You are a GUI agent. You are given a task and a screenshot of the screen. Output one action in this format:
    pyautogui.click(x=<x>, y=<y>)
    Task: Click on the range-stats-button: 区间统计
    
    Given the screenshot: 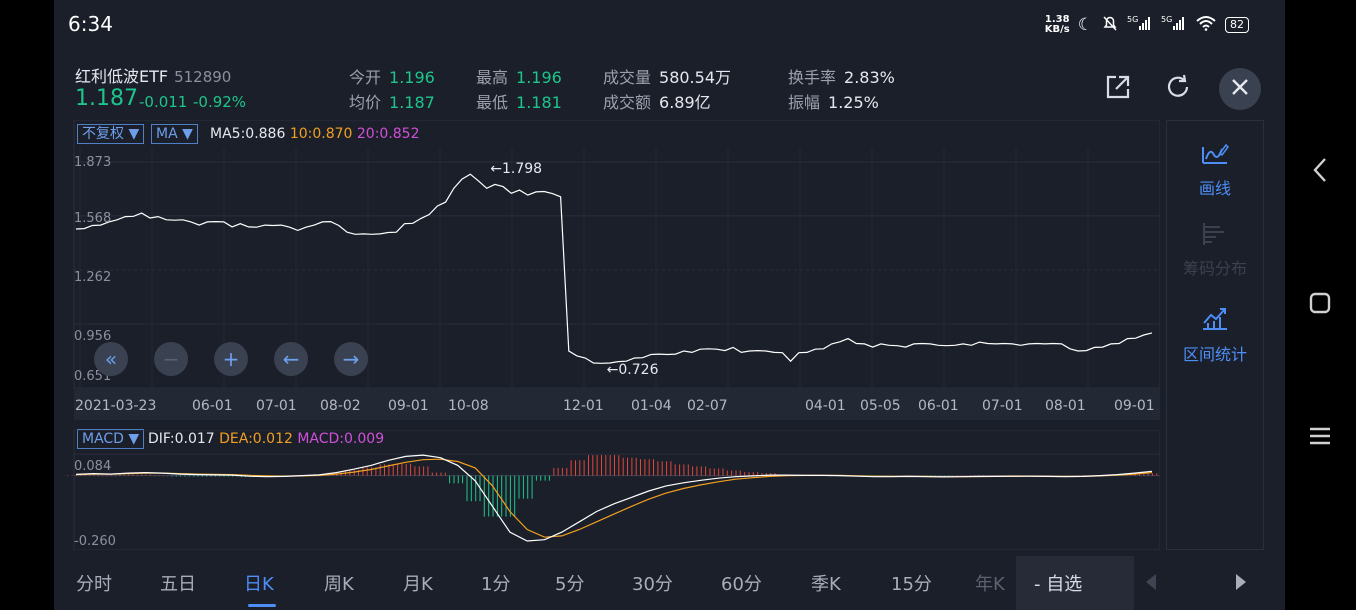 What is the action you would take?
    pyautogui.click(x=1215, y=335)
    